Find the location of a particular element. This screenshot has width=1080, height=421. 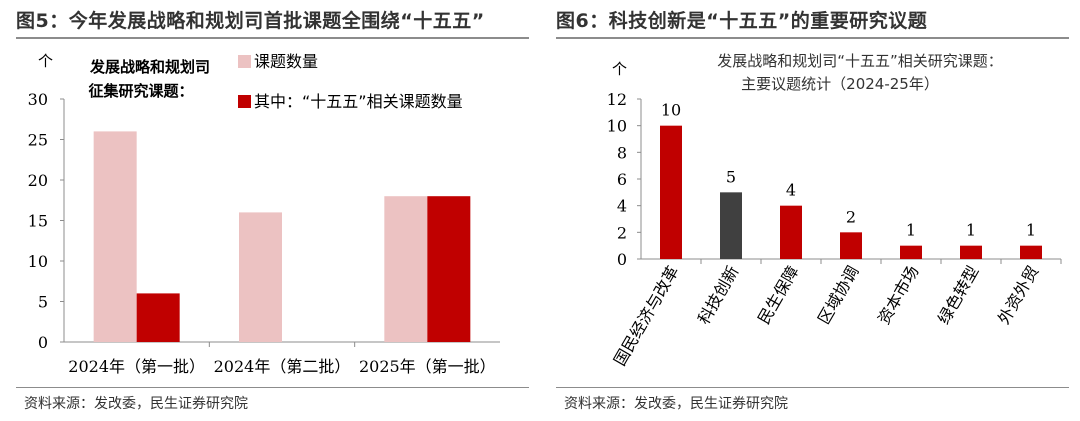

x-tick-label: 外资外贸 is located at coordinates (1018, 295).